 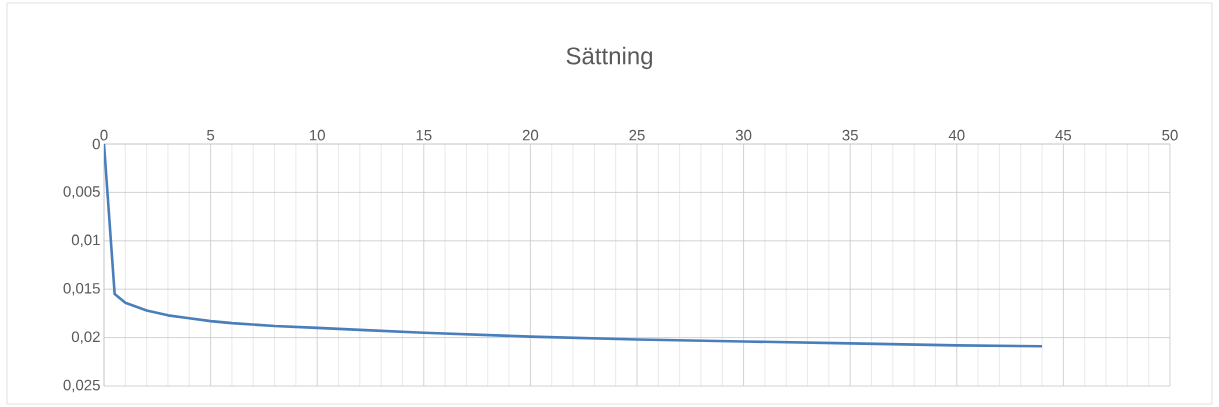 What do you see at coordinates (104, 135) in the screenshot?
I see `x-tick-label: 0` at bounding box center [104, 135].